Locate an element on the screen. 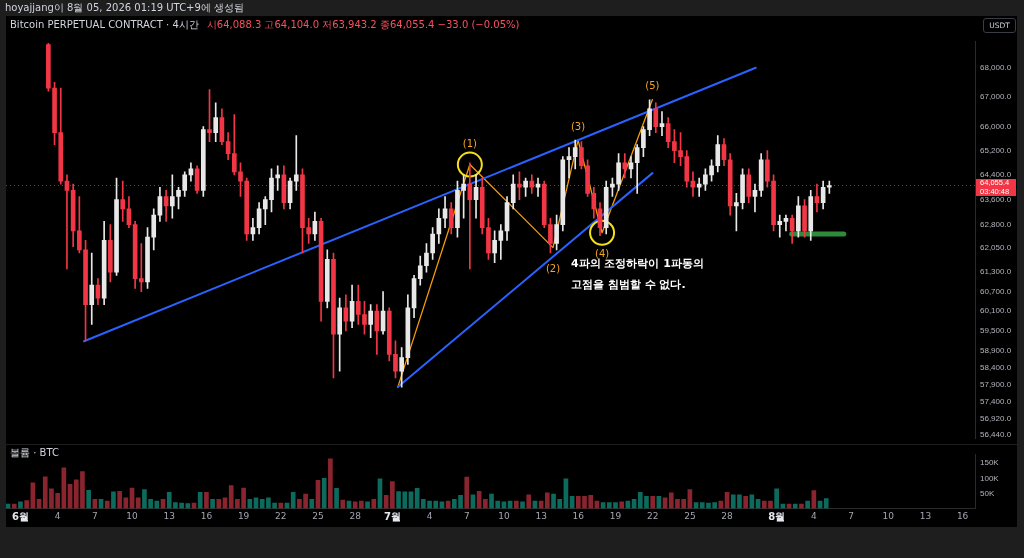 The width and height of the screenshot is (1024, 558). y-tick-label: 67,000.0 is located at coordinates (996, 97).